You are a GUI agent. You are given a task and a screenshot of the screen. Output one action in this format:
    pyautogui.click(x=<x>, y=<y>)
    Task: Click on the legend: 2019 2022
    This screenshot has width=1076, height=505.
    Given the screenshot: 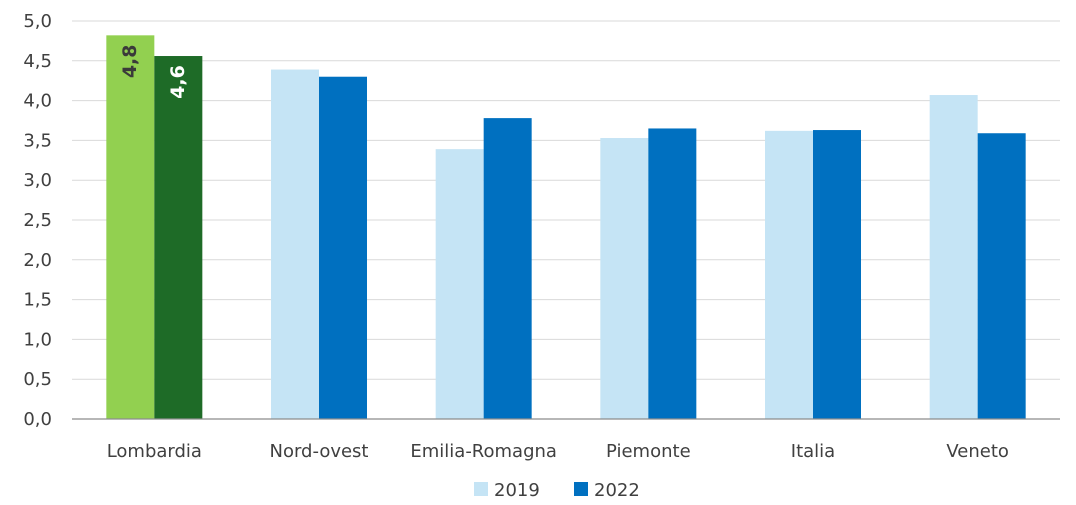 What is the action you would take?
    pyautogui.click(x=557, y=490)
    